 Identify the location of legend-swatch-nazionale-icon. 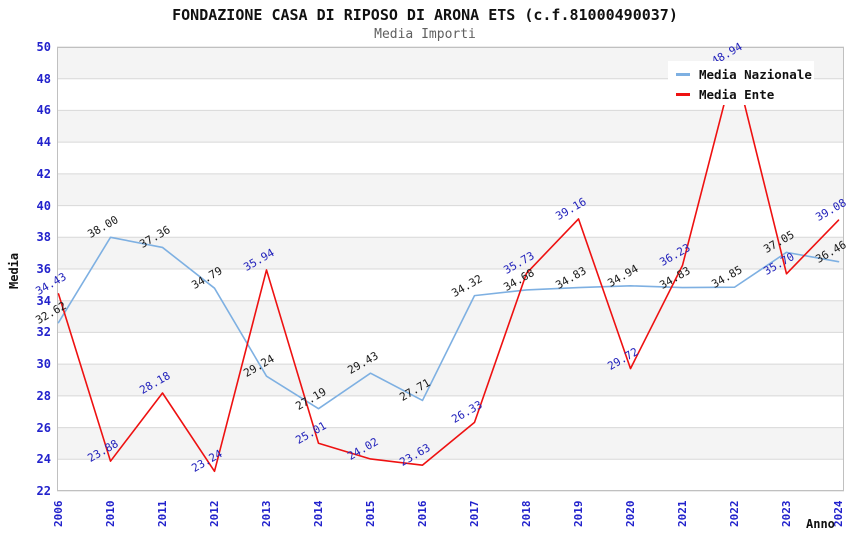
(683, 74).